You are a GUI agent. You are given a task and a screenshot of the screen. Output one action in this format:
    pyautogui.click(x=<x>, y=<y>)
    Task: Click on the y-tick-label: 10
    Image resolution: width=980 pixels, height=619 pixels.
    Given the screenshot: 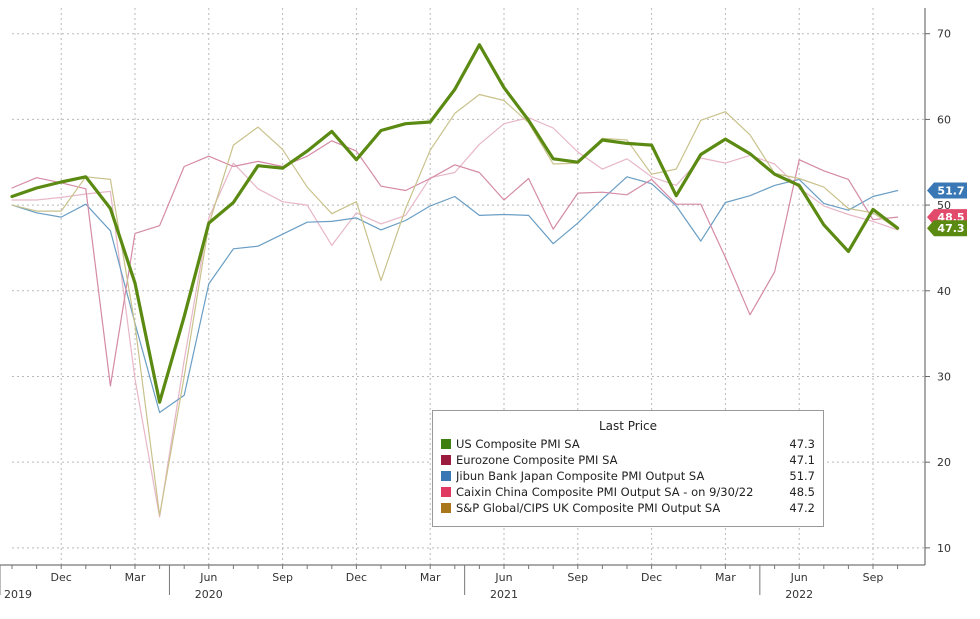 What is the action you would take?
    pyautogui.click(x=944, y=548)
    